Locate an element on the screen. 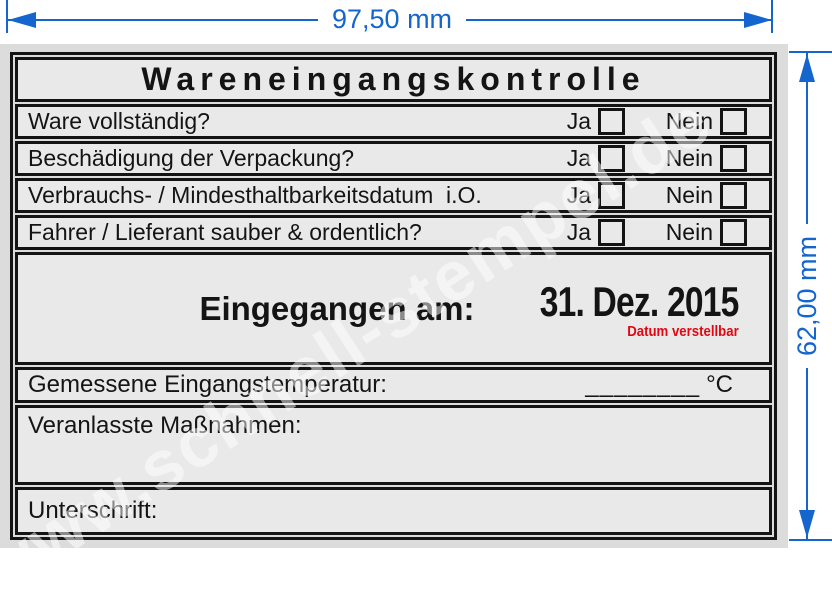 The height and width of the screenshot is (612, 832). stamp-title: Wareneingangskontrolle is located at coordinates (393, 79).